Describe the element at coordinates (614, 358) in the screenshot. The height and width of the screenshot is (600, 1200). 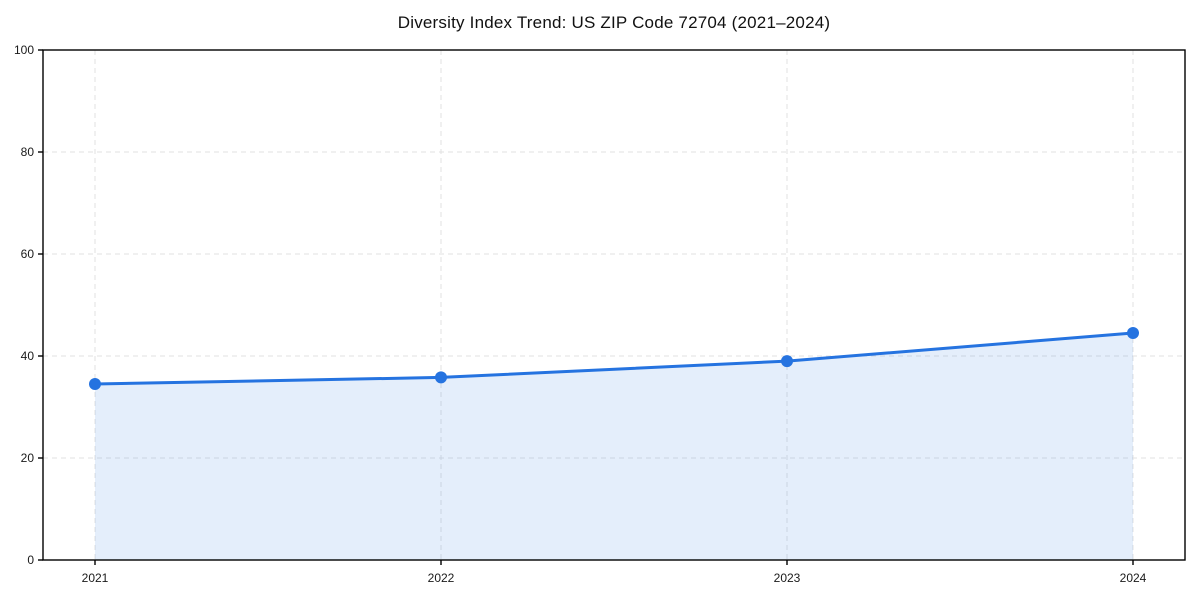
I see `trend-line` at that location.